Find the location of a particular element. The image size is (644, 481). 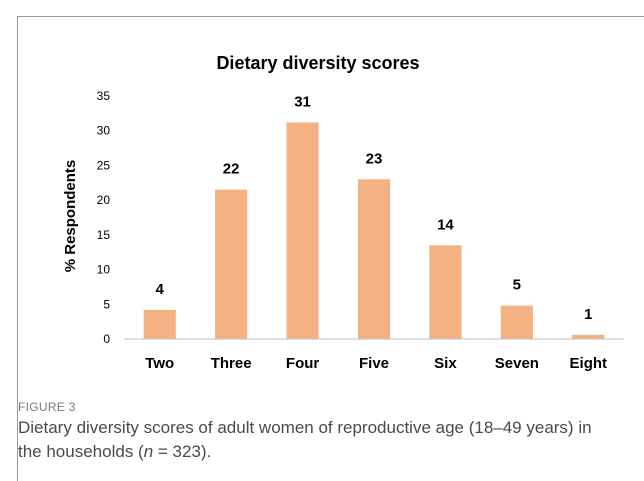

x-tick-label: Three is located at coordinates (231, 363).